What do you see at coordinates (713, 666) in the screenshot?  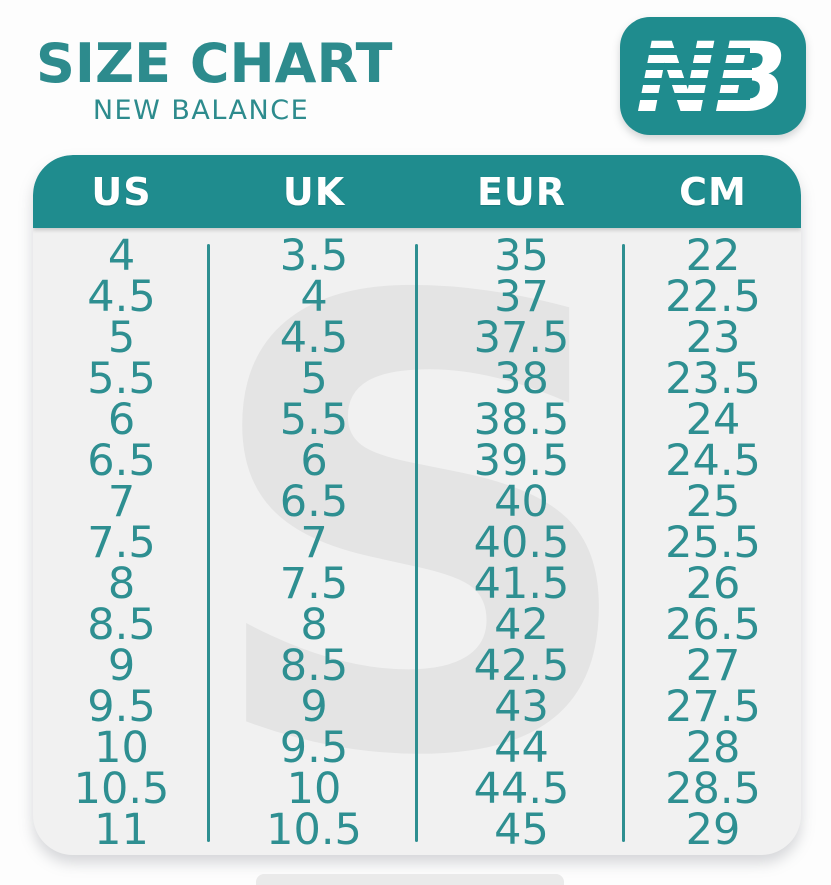 I see `size-cell: 27` at bounding box center [713, 666].